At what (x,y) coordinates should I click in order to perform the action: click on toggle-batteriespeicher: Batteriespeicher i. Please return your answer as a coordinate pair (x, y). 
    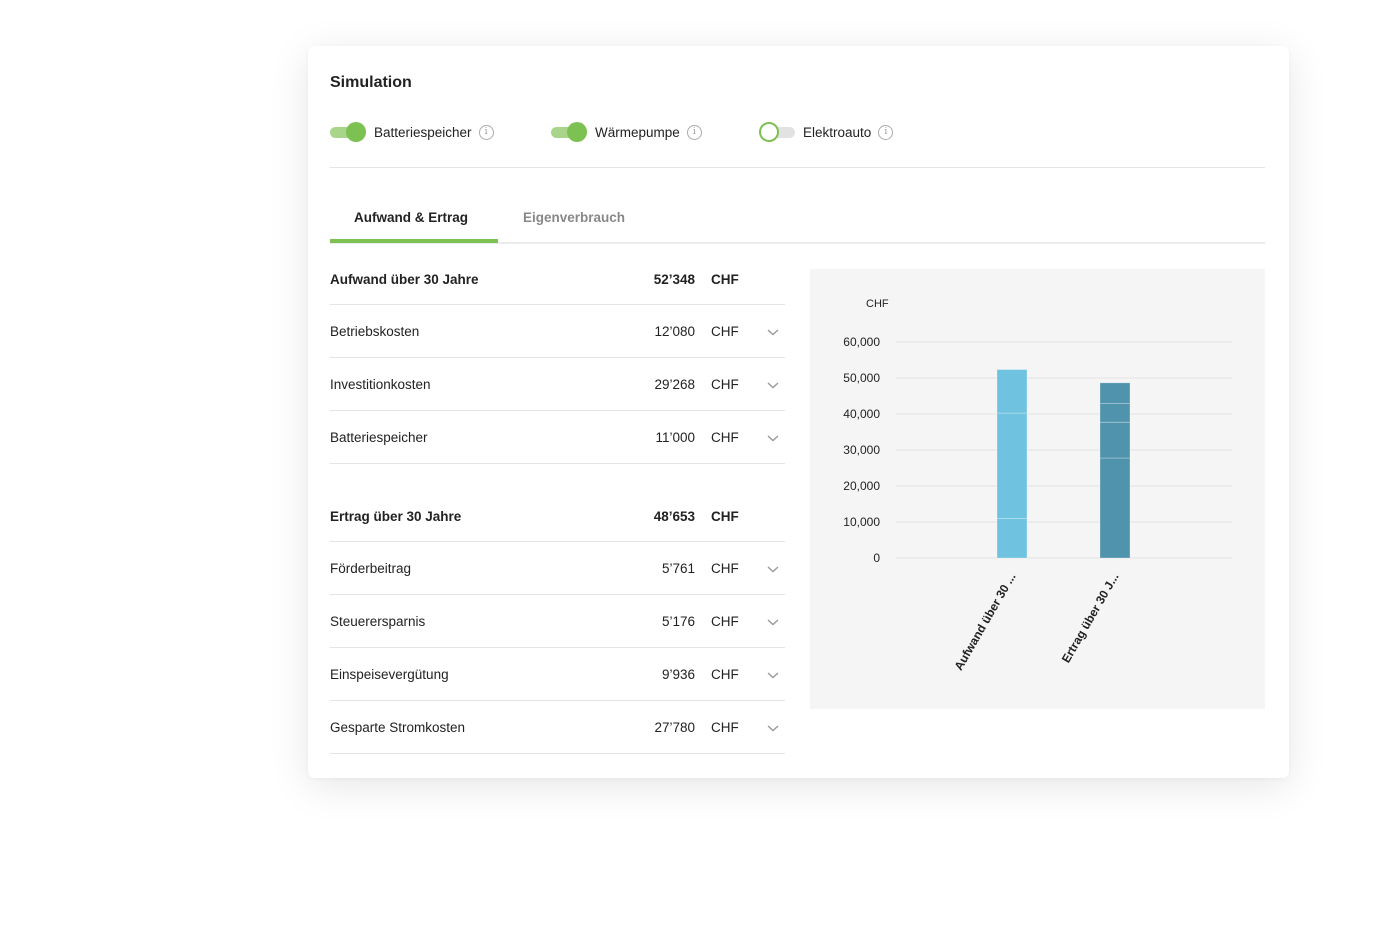
    Looking at the image, I should click on (412, 132).